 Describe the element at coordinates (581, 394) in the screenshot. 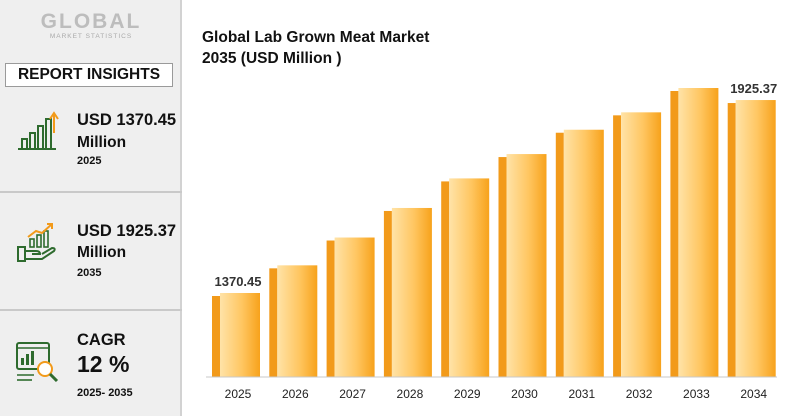

I see `x-tick-label-2031: 2031` at that location.